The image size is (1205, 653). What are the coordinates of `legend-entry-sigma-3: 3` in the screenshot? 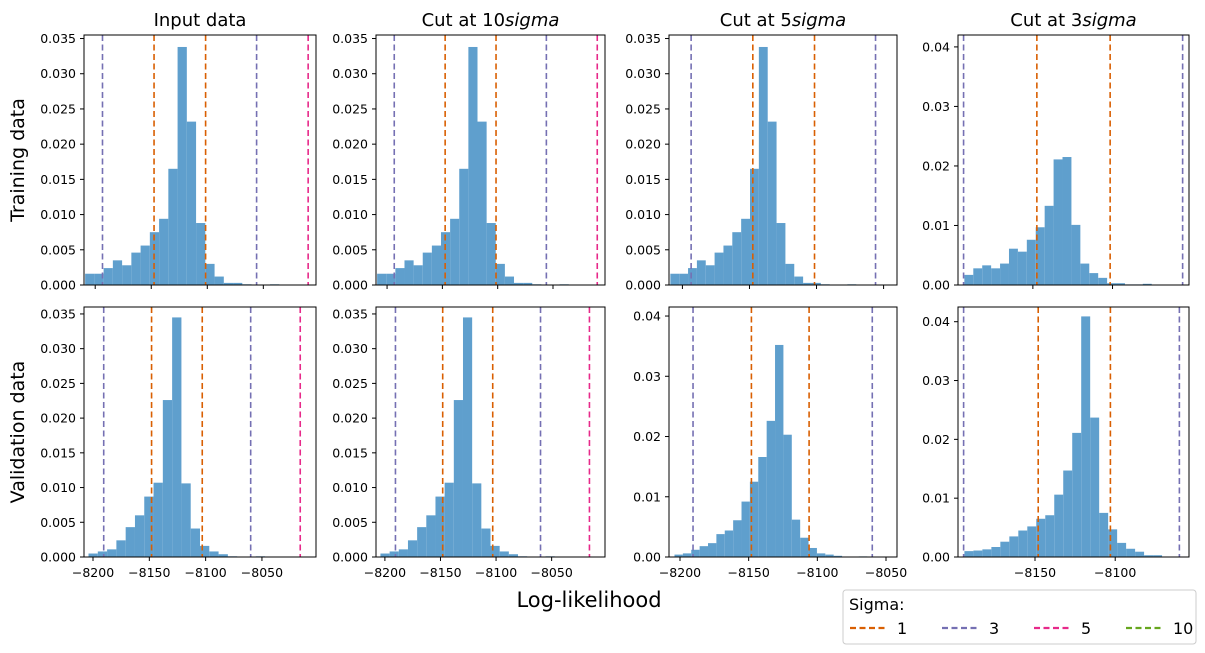 It's located at (970, 628).